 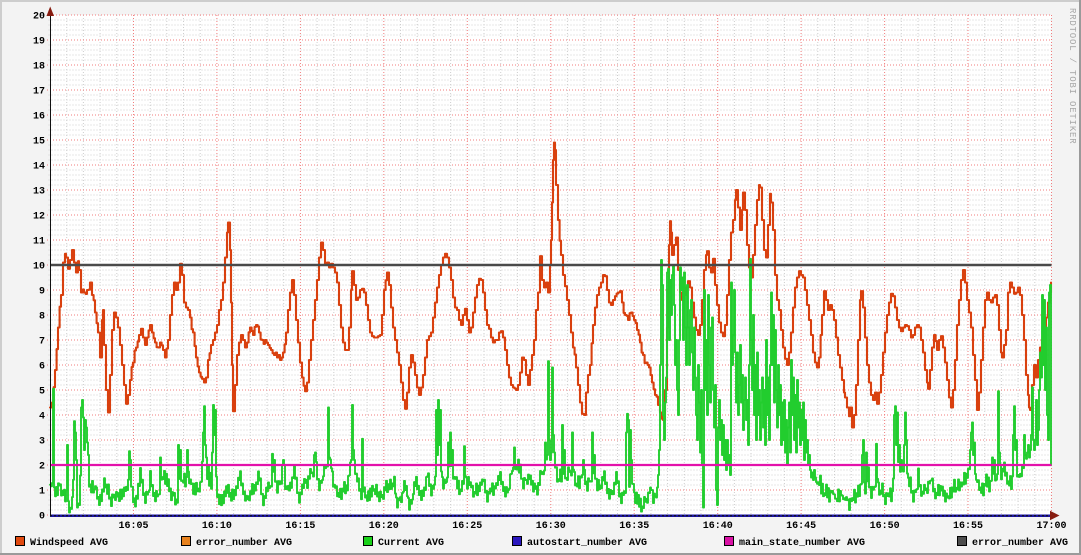 What do you see at coordinates (42, 417) in the screenshot?
I see `svg-text: 4` at bounding box center [42, 417].